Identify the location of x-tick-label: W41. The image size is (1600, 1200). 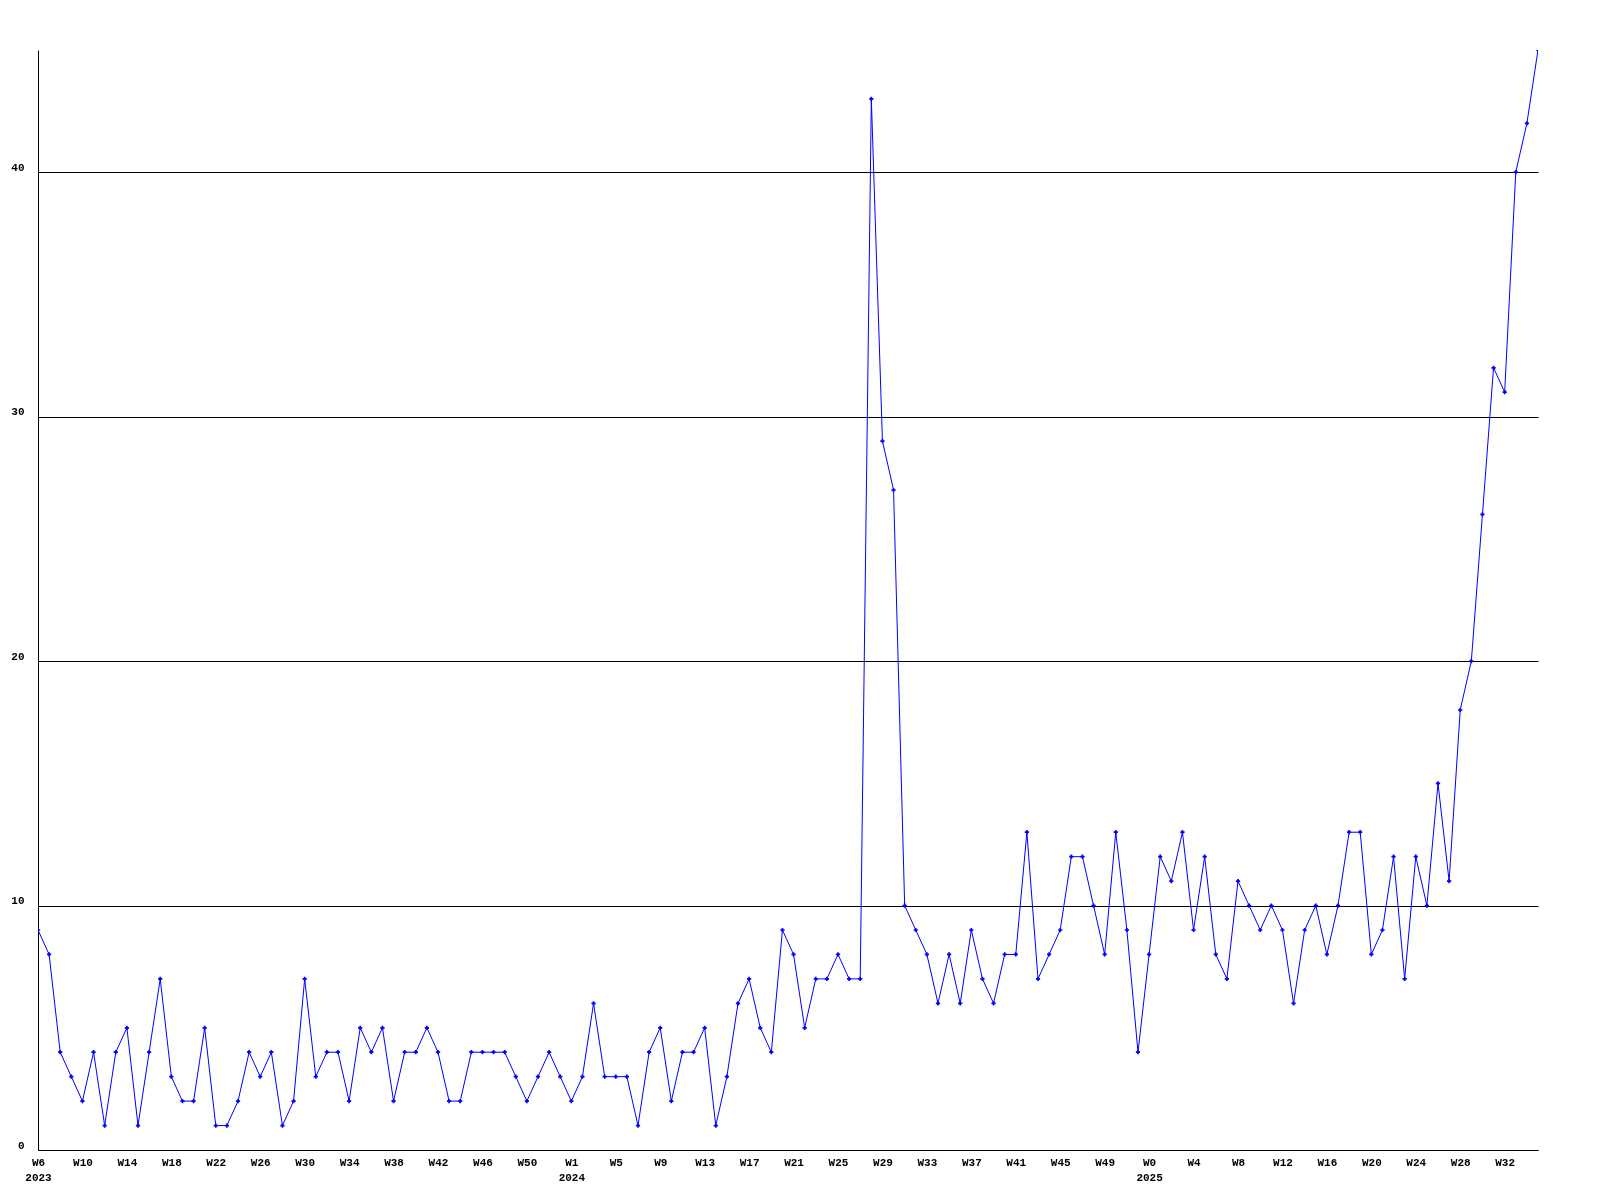
(1016, 1162).